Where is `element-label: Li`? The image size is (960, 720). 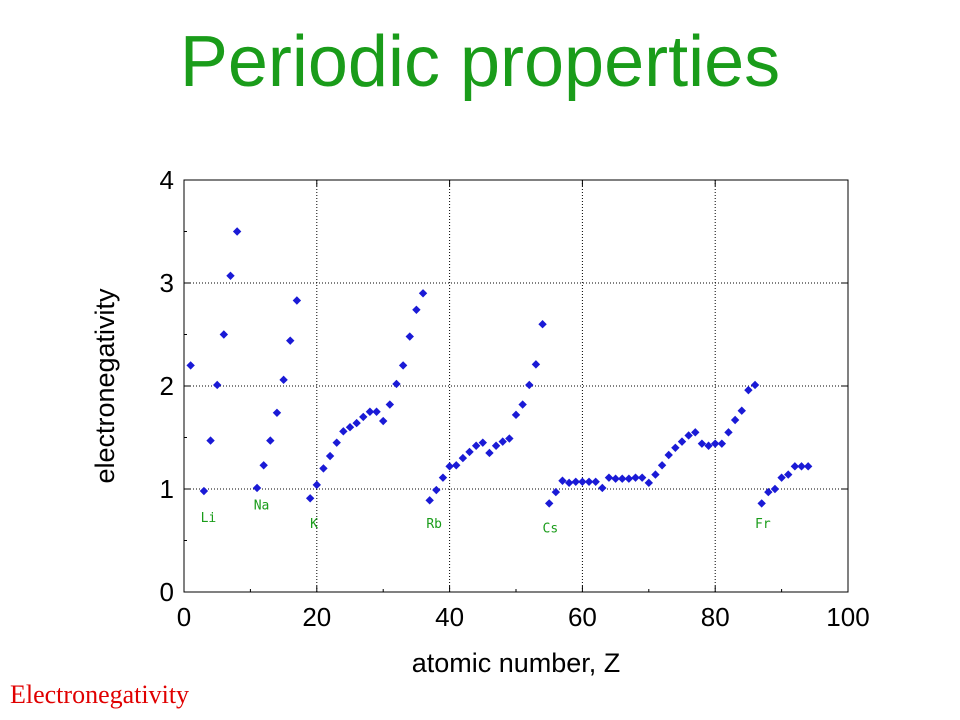
element-label: Li is located at coordinates (209, 518).